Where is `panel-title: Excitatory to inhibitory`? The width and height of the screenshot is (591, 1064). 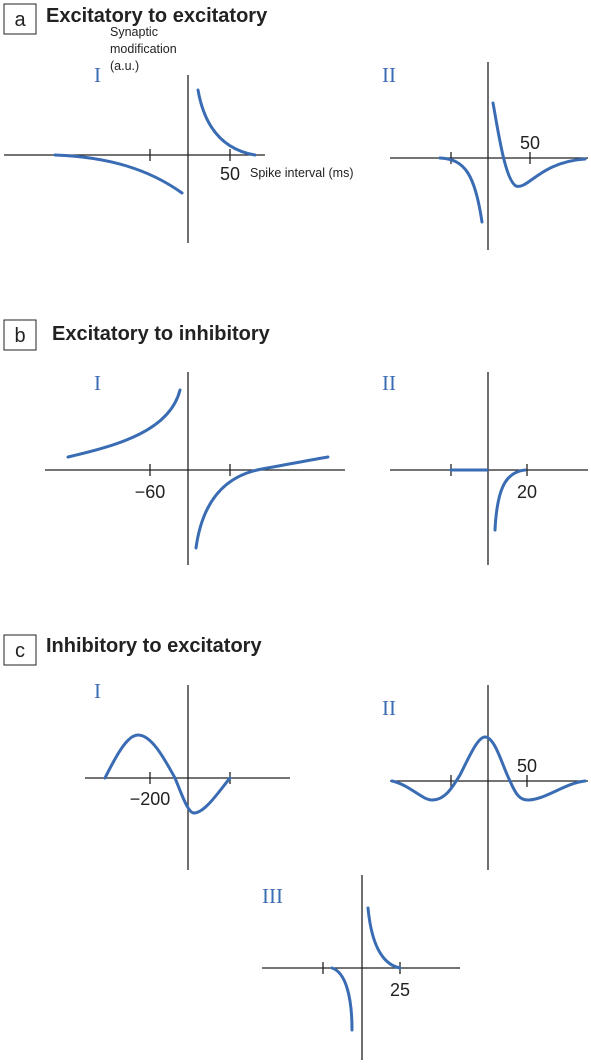
panel-title: Excitatory to inhibitory is located at coordinates (161, 334).